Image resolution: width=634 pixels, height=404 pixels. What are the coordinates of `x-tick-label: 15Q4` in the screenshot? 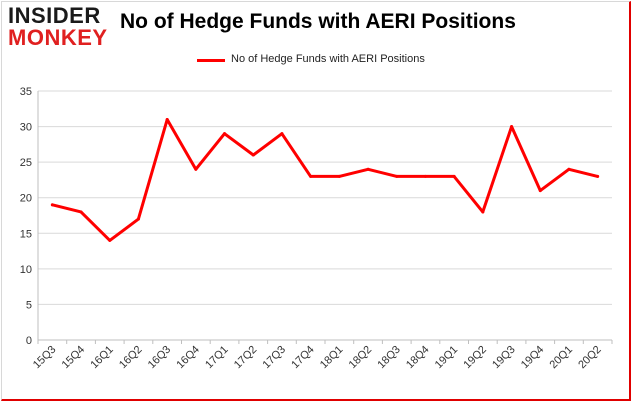 It's located at (74, 358).